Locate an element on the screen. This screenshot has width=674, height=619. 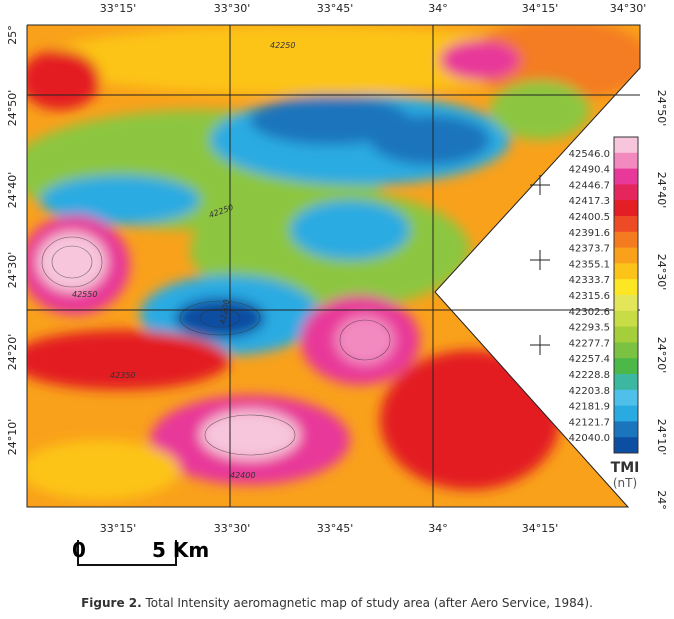
caption-label: Figure 2. is located at coordinates (111, 603).